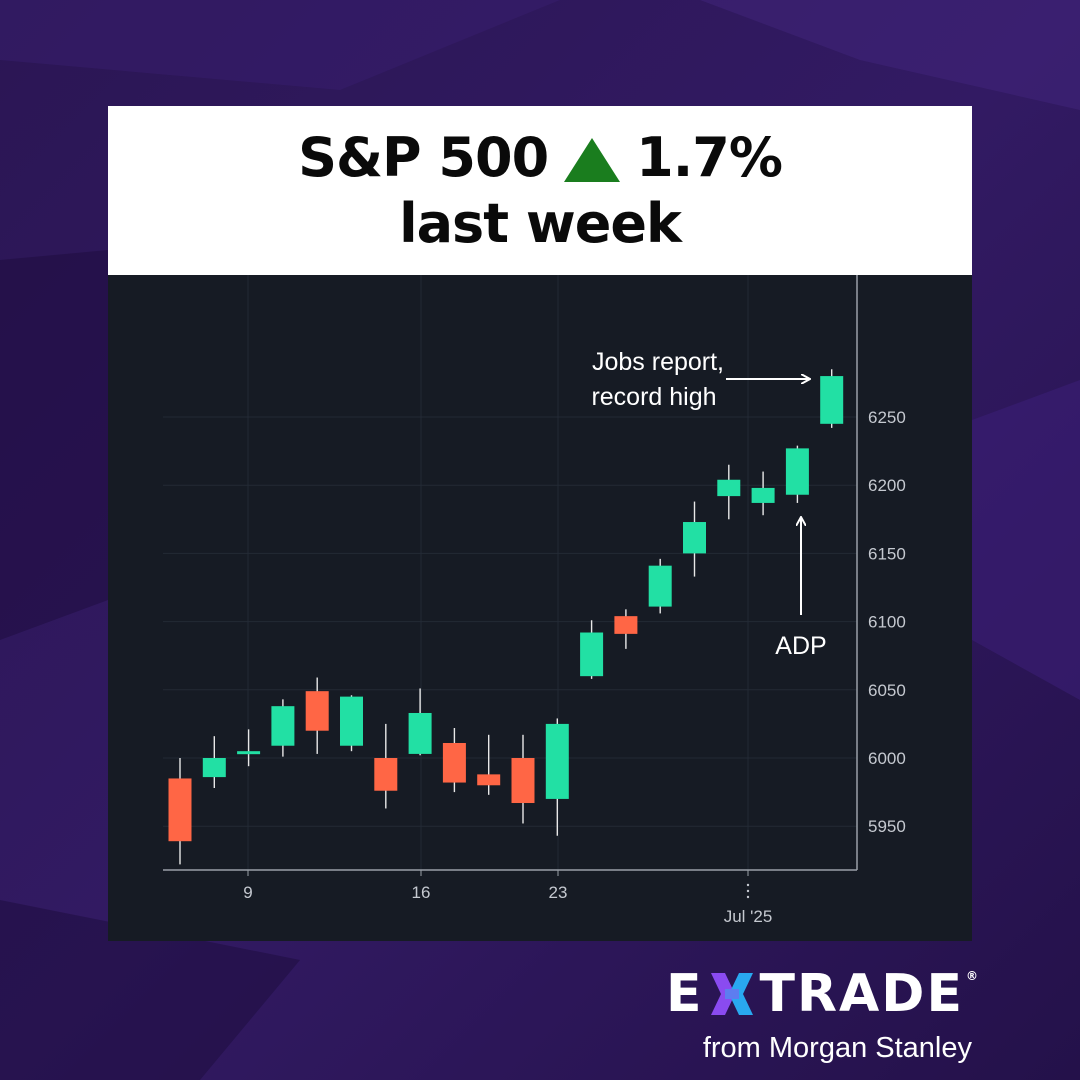 This screenshot has height=1080, width=1080. Describe the element at coordinates (423, 157) in the screenshot. I see `index-name: S&P 500` at that location.